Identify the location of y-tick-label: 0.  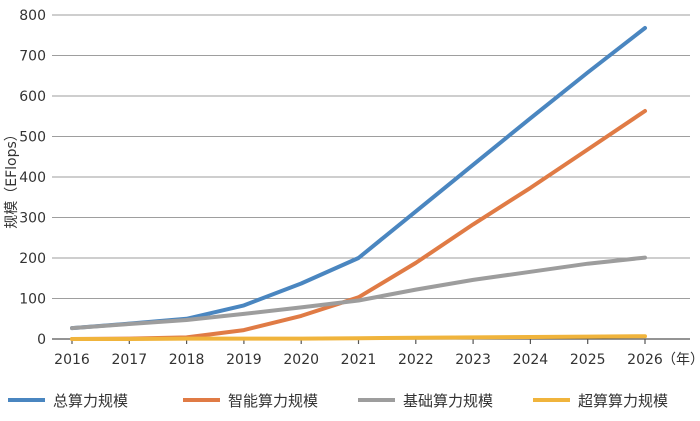
(41, 340).